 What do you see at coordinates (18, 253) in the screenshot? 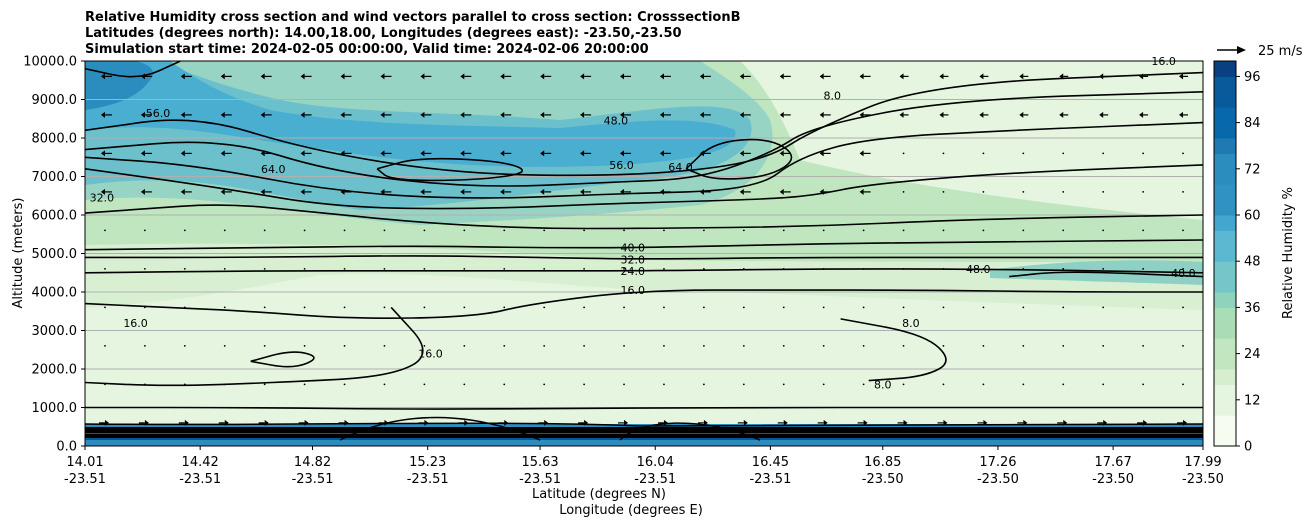
I see `y-axis-label: Altitude (meters)` at bounding box center [18, 253].